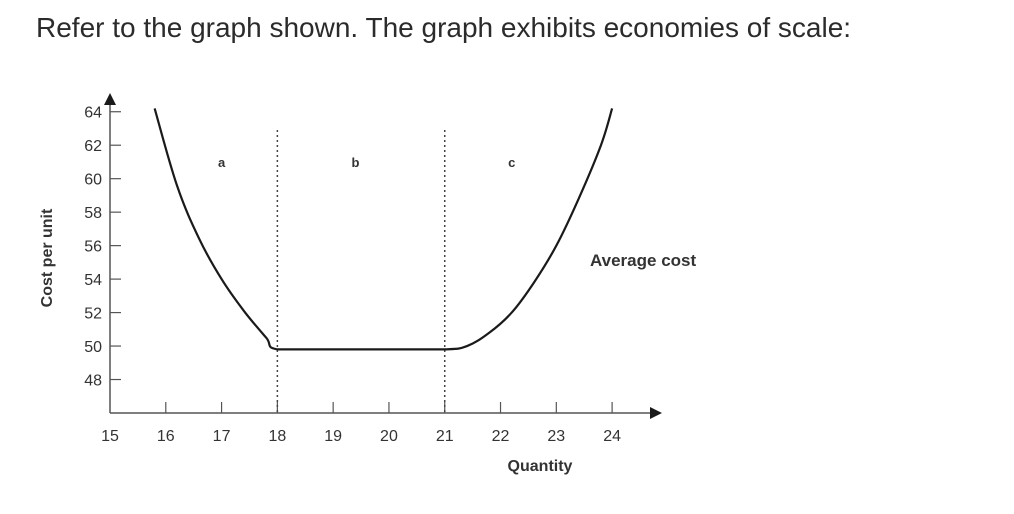  Describe the element at coordinates (93, 347) in the screenshot. I see `y-tick-label: 50` at that location.